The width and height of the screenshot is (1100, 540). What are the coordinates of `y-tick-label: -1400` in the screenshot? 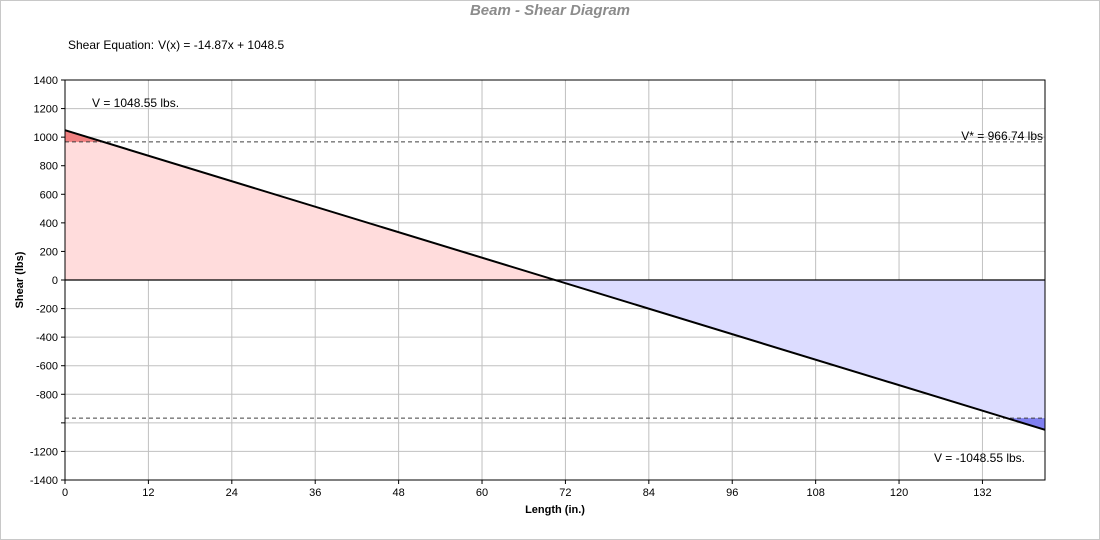 It's located at (44, 481).